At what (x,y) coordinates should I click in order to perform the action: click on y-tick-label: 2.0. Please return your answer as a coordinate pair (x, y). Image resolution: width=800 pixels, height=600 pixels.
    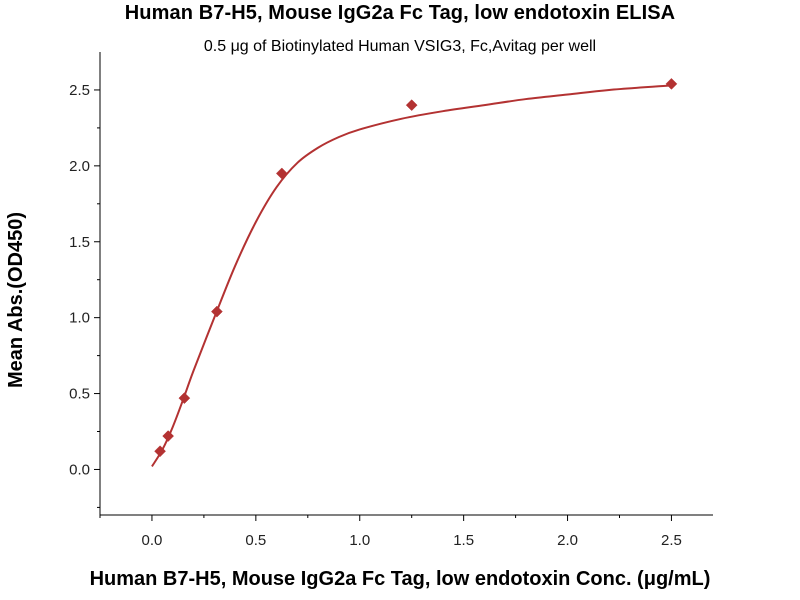
    Looking at the image, I should click on (79, 166).